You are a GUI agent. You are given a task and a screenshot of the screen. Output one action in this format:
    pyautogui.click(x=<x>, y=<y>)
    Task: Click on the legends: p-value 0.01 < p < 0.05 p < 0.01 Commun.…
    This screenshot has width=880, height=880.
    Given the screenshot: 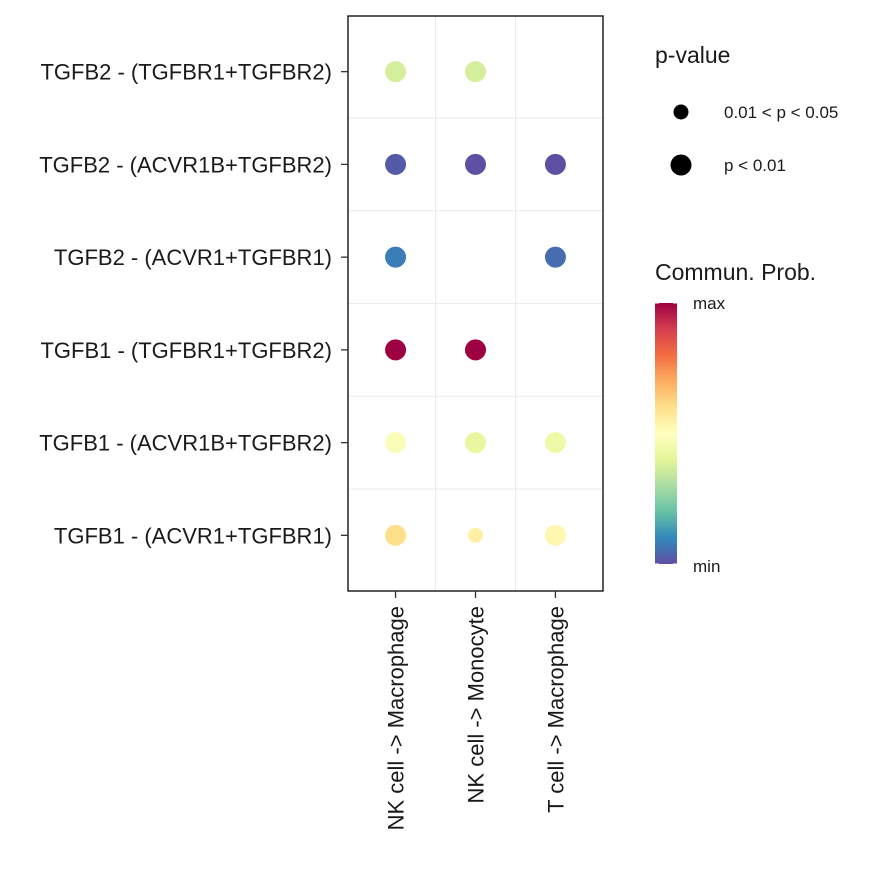 What is the action you would take?
    pyautogui.click(x=746, y=309)
    